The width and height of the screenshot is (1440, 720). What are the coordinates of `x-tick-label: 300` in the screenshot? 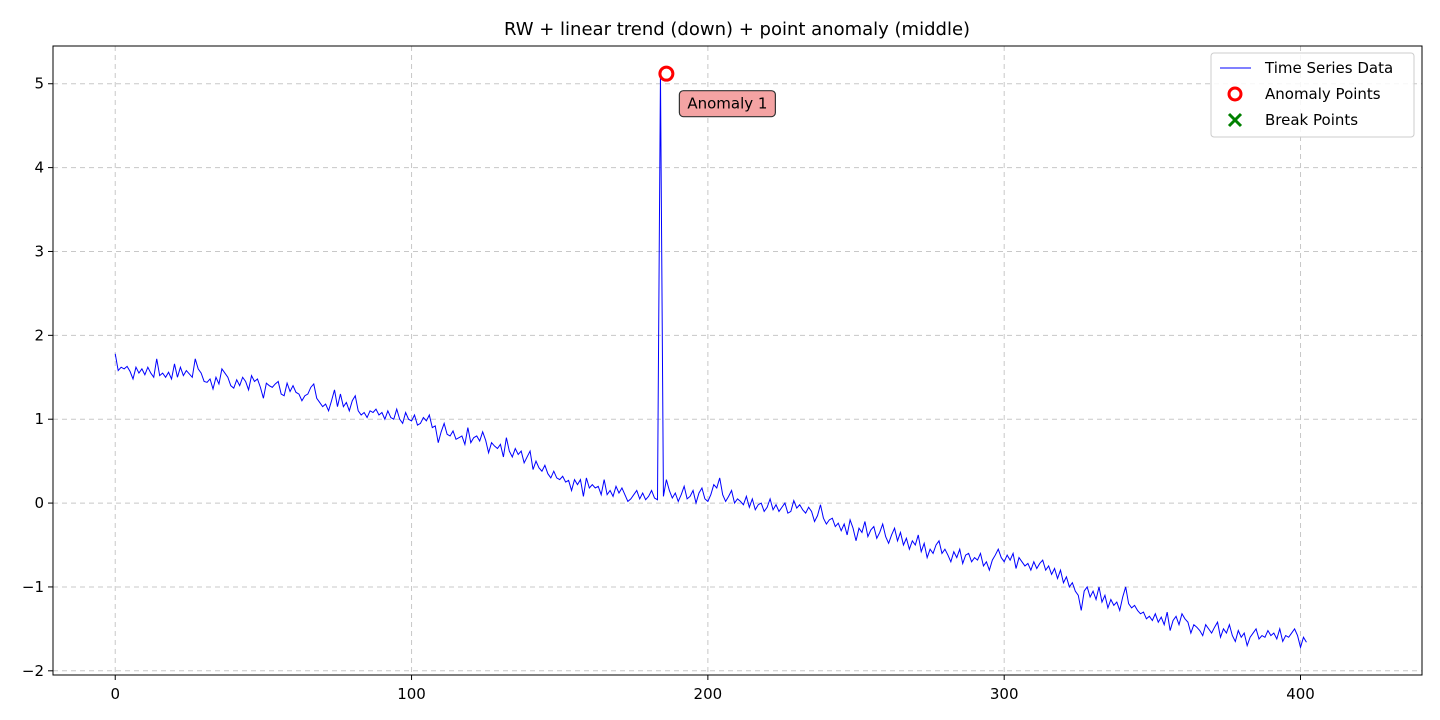 It's located at (1004, 694).